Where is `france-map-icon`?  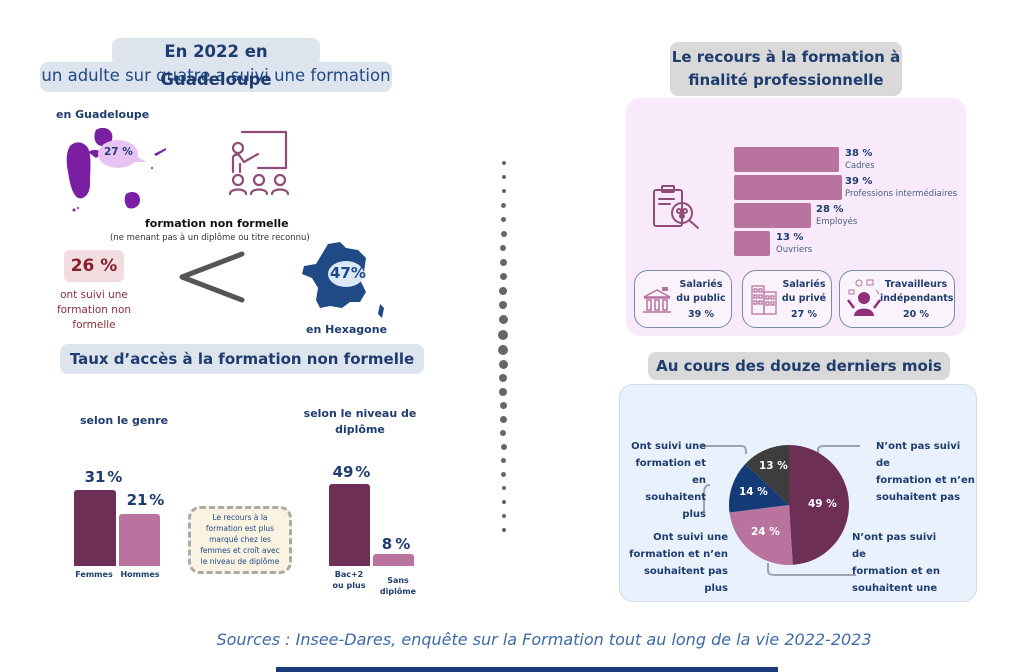 france-map-icon is located at coordinates (343, 280).